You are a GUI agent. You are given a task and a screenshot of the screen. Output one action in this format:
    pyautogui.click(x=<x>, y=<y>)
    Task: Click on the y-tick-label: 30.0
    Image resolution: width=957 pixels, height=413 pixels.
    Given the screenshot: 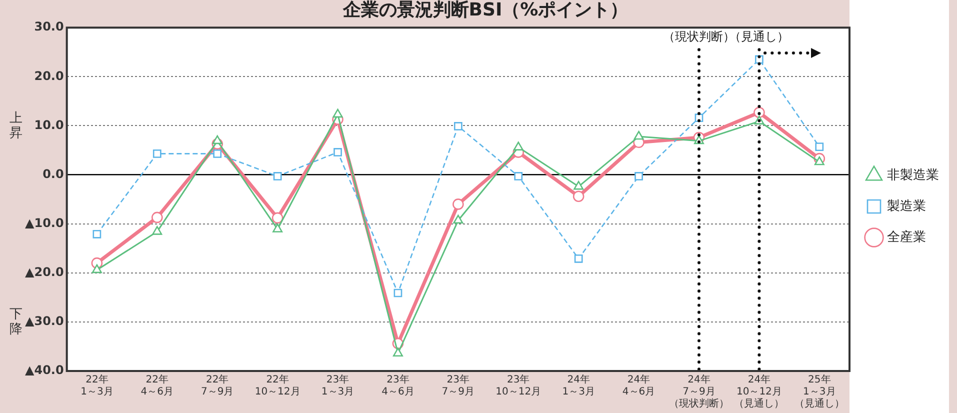 What is the action you would take?
    pyautogui.click(x=49, y=27)
    